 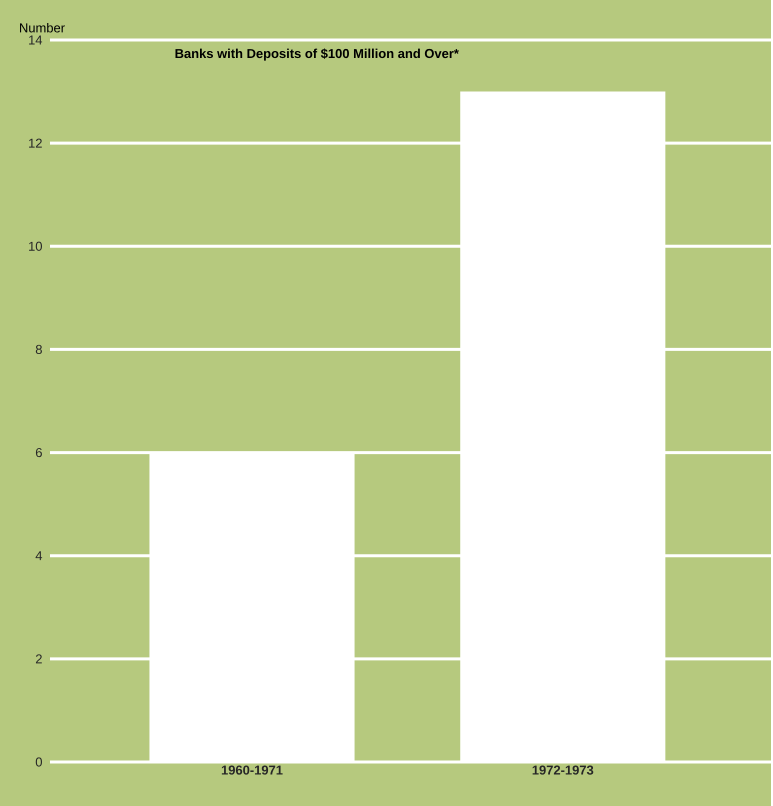 I want to click on y-tick-label: 14, so click(x=35, y=40).